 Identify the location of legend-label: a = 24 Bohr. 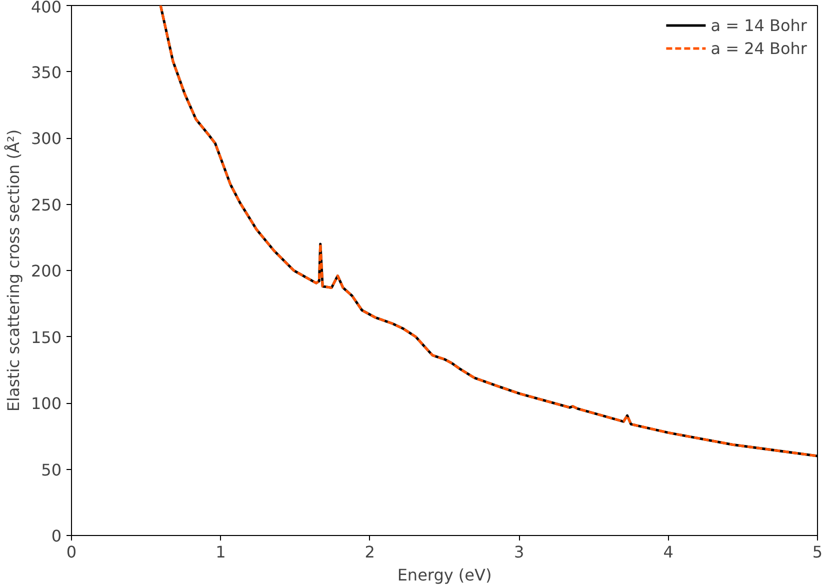
(758, 48).